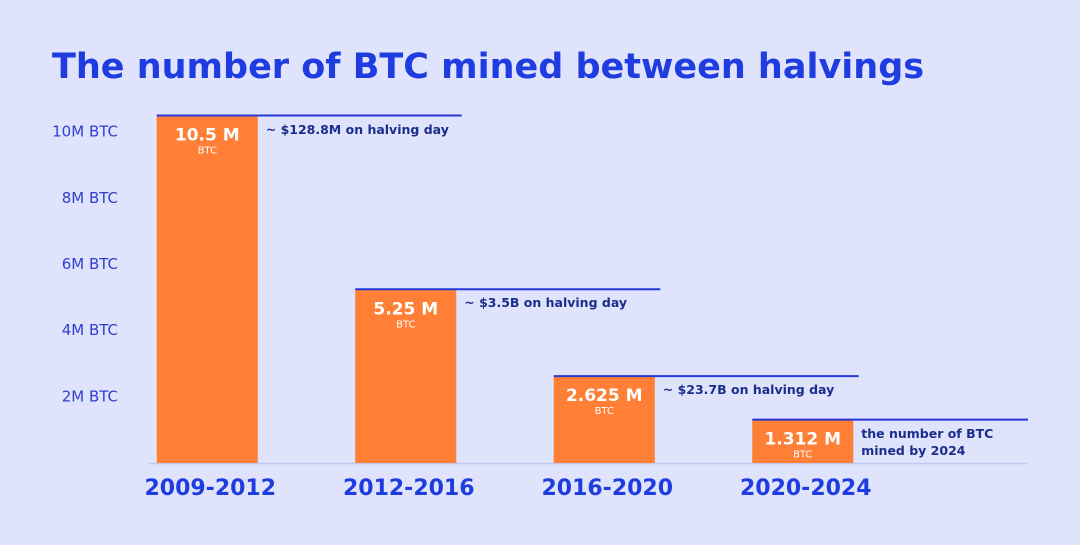 Image resolution: width=1080 pixels, height=545 pixels. What do you see at coordinates (409, 488) in the screenshot?
I see `x-tick-label: 2012-2016` at bounding box center [409, 488].